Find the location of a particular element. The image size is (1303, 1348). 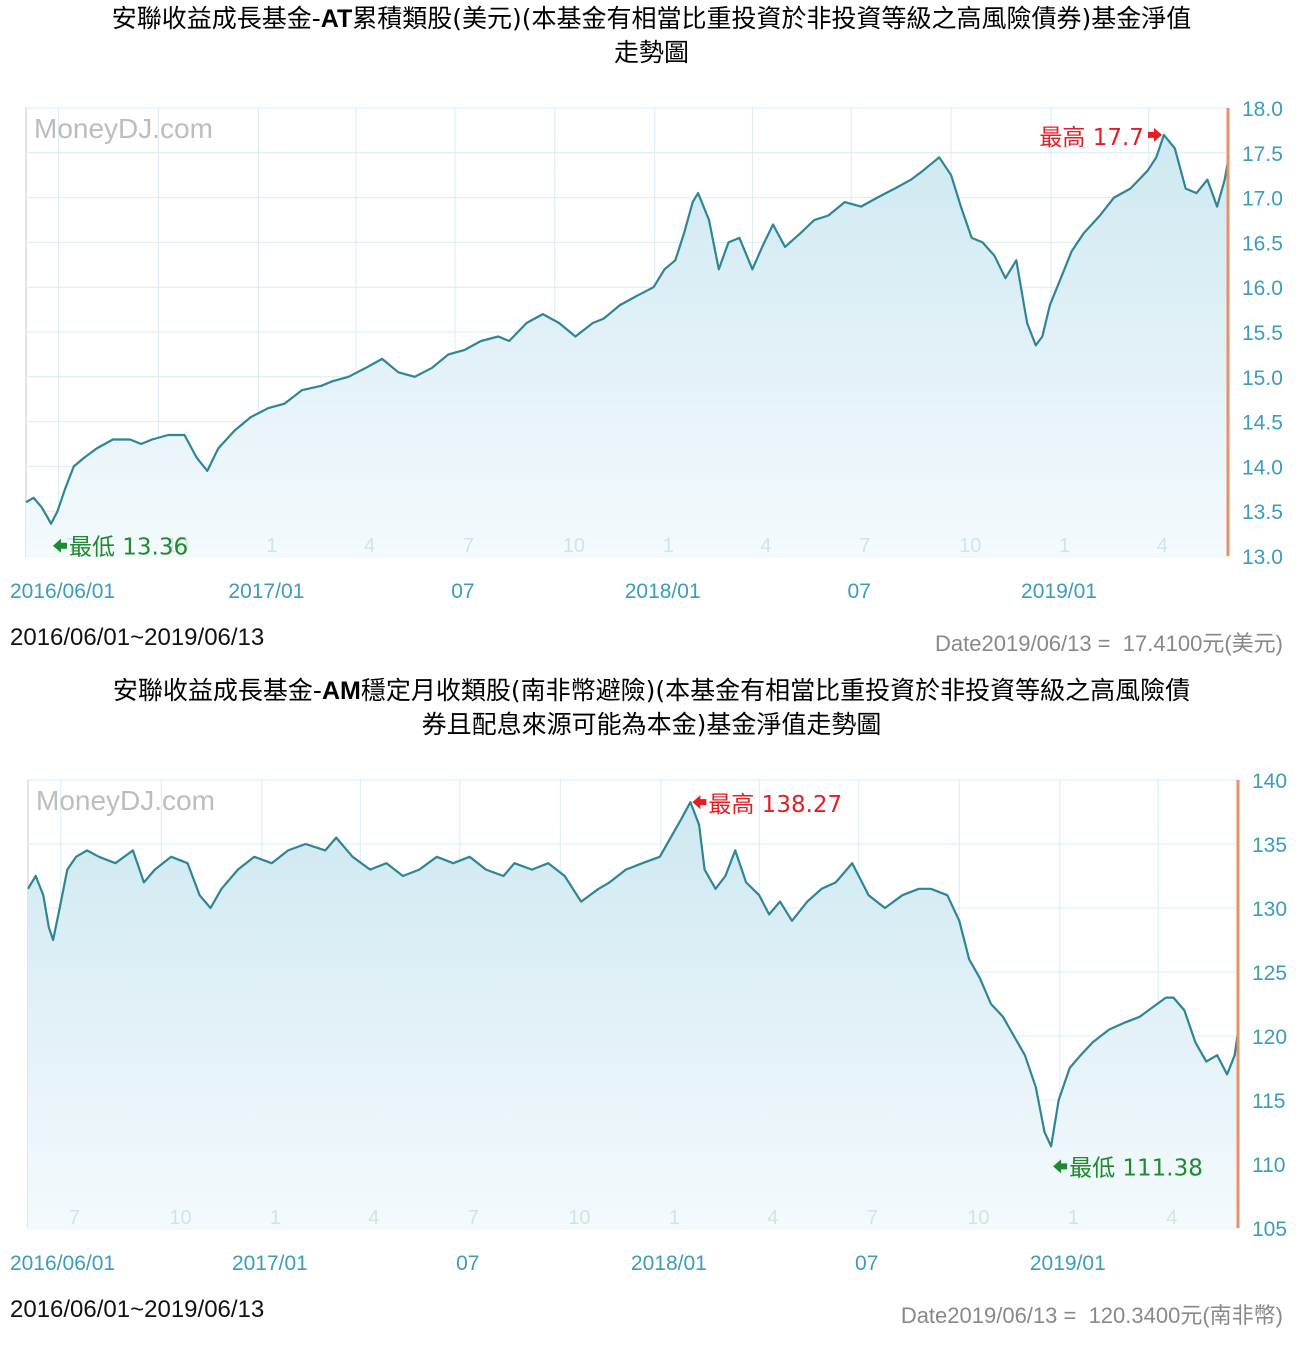

y-tick-label: 14.0 is located at coordinates (1262, 467).